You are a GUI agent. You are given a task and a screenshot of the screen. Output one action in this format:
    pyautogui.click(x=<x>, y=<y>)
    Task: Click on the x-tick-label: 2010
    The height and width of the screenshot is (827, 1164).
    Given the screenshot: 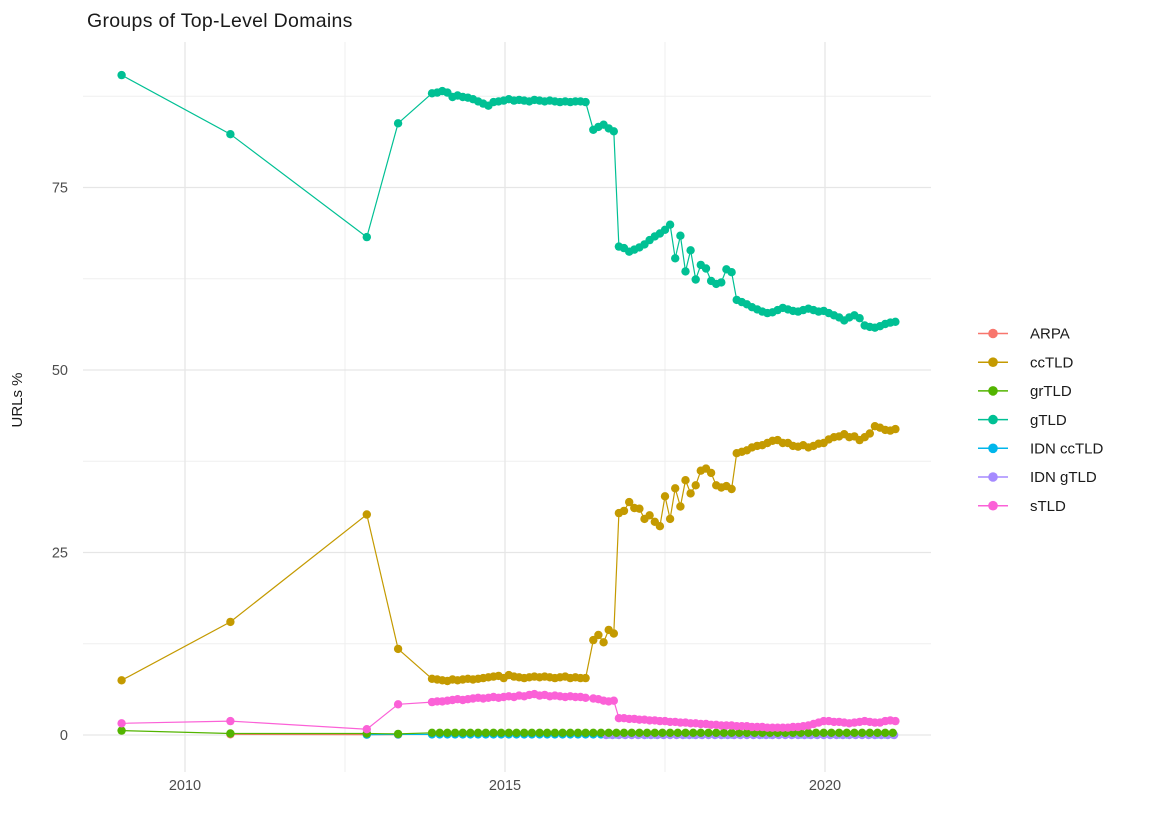 What is the action you would take?
    pyautogui.click(x=185, y=786)
    